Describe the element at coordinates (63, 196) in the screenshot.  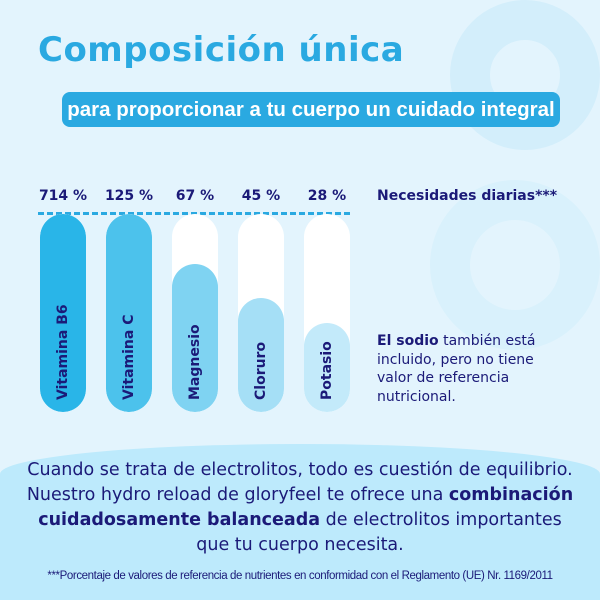
I see `value-label: 714 %` at that location.